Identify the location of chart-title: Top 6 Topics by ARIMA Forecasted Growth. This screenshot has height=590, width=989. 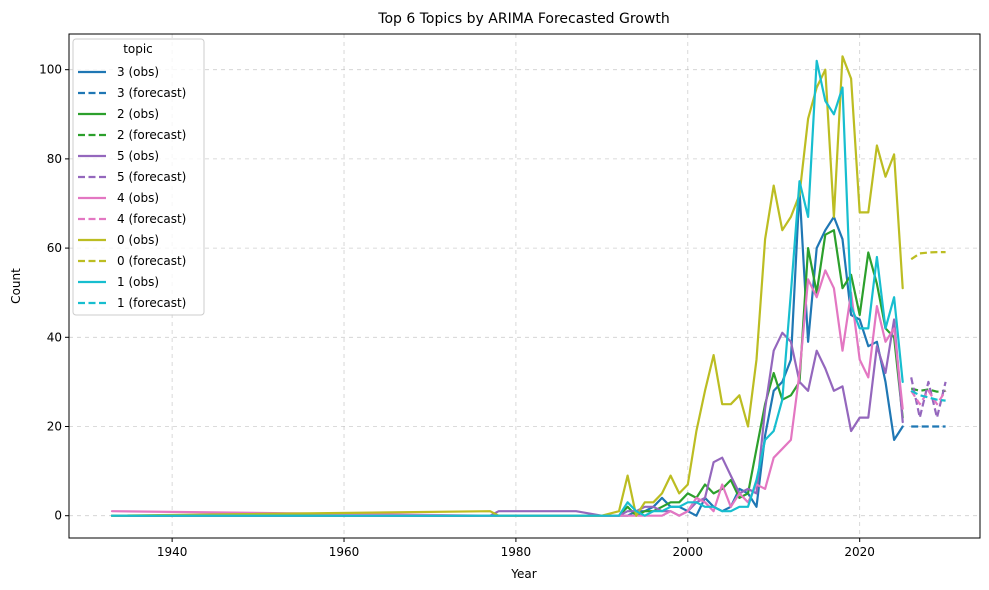
(523, 19).